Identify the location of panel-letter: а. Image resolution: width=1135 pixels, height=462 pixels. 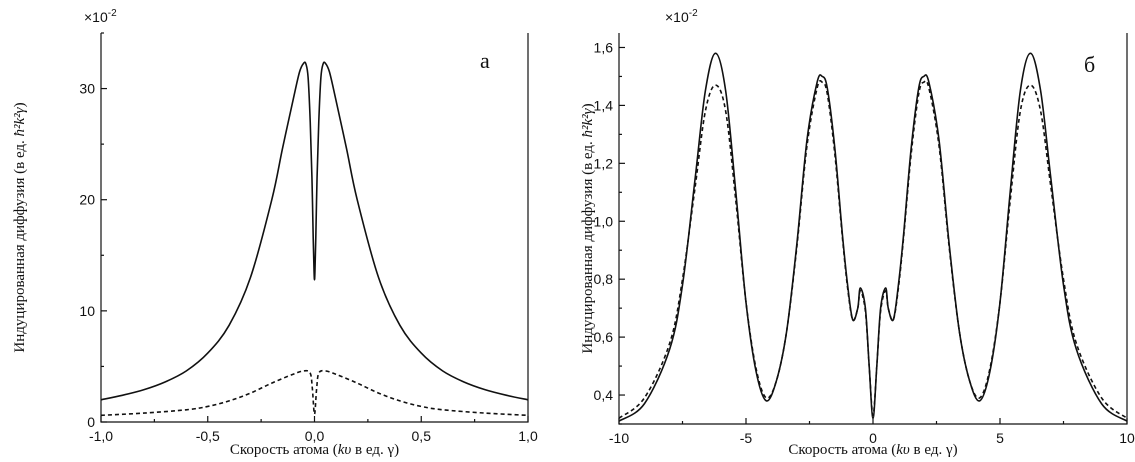
(485, 60).